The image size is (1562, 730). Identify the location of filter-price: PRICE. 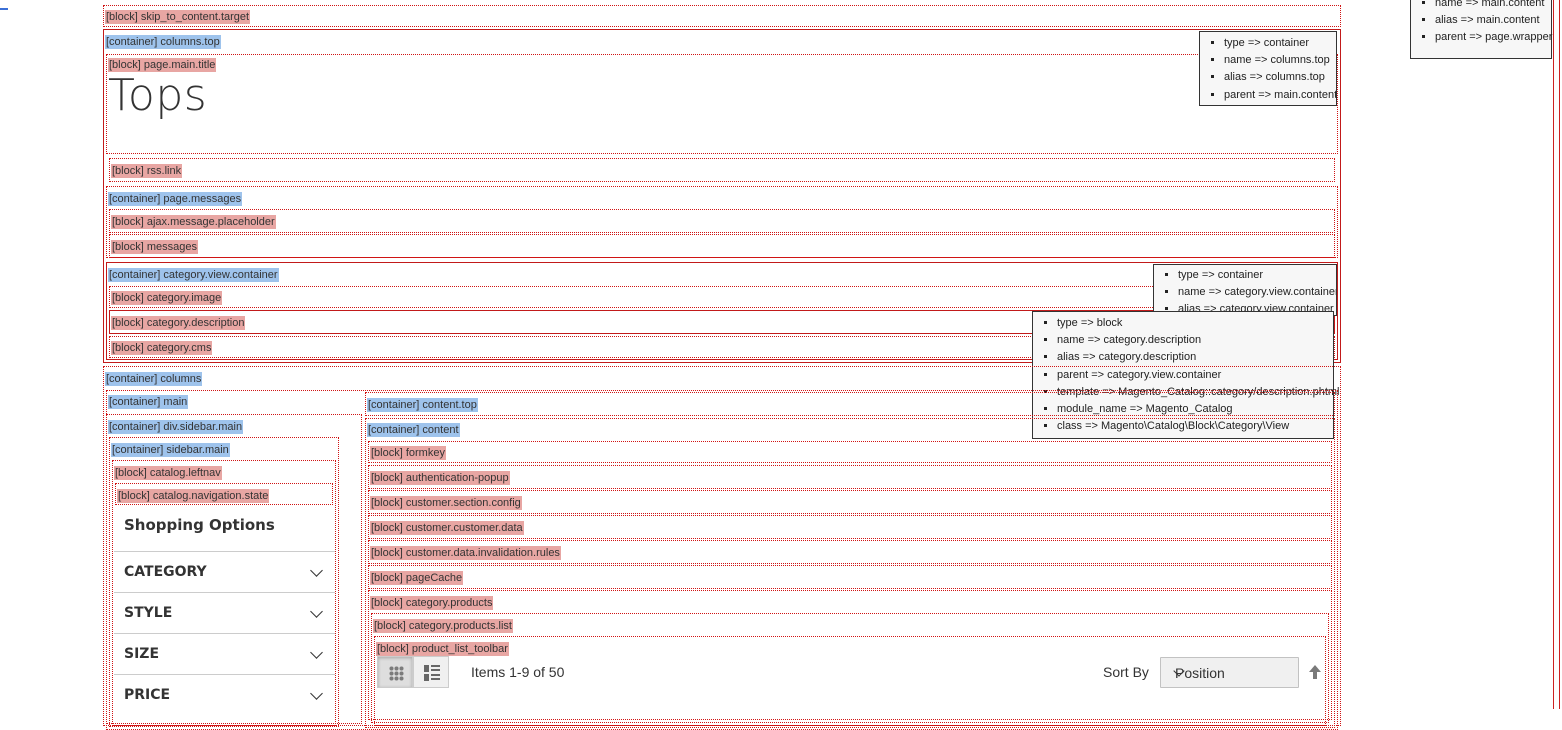
(224, 694).